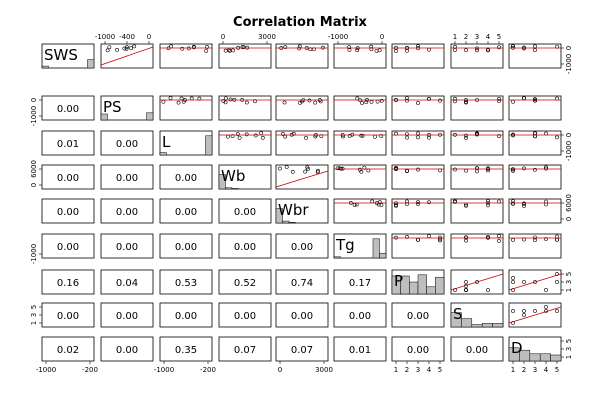 The height and width of the screenshot is (400, 600). Describe the element at coordinates (90, 370) in the screenshot. I see `tick-label: -200` at that location.